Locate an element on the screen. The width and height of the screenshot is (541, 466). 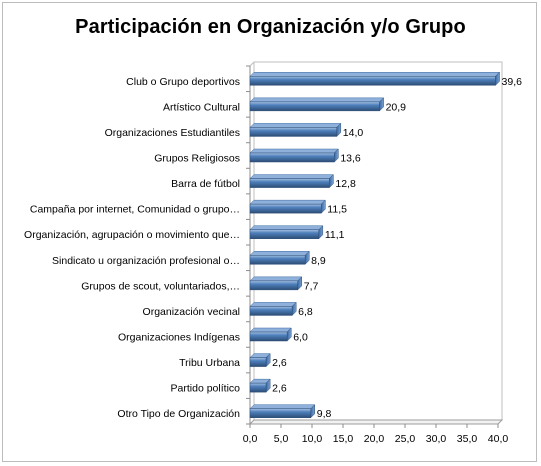
category-label: Partido político is located at coordinates (206, 389).